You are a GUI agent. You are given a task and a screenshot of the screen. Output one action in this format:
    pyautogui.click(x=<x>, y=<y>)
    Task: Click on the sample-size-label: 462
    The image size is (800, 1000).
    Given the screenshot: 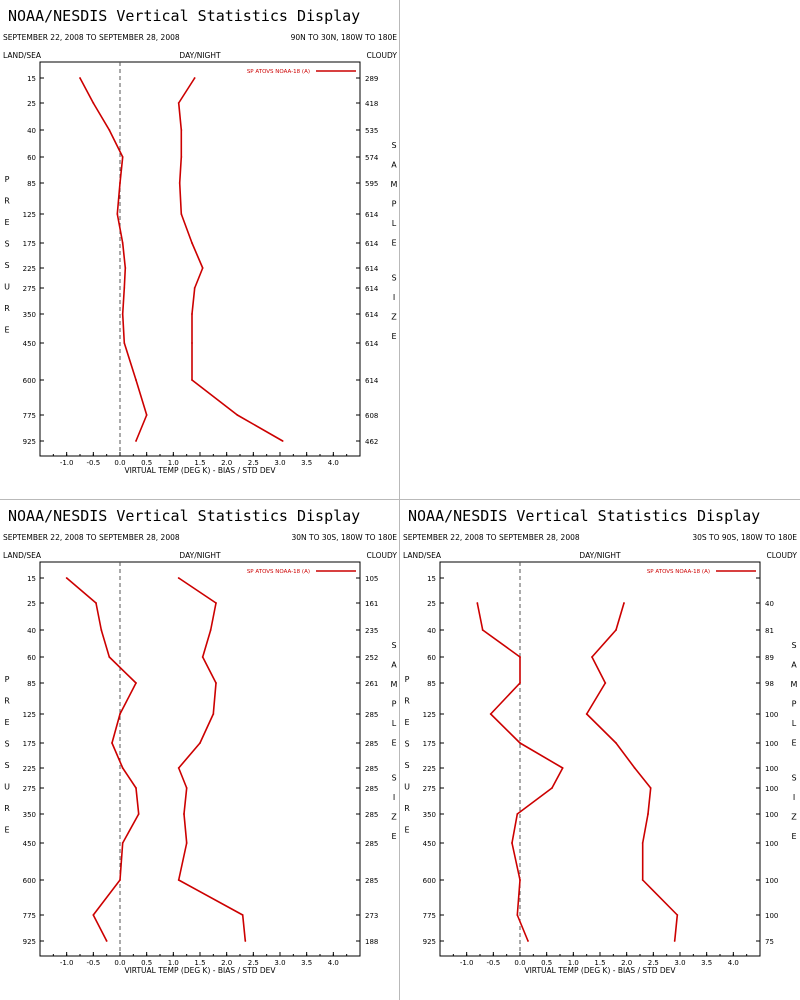 What is the action you would take?
    pyautogui.click(x=371, y=442)
    